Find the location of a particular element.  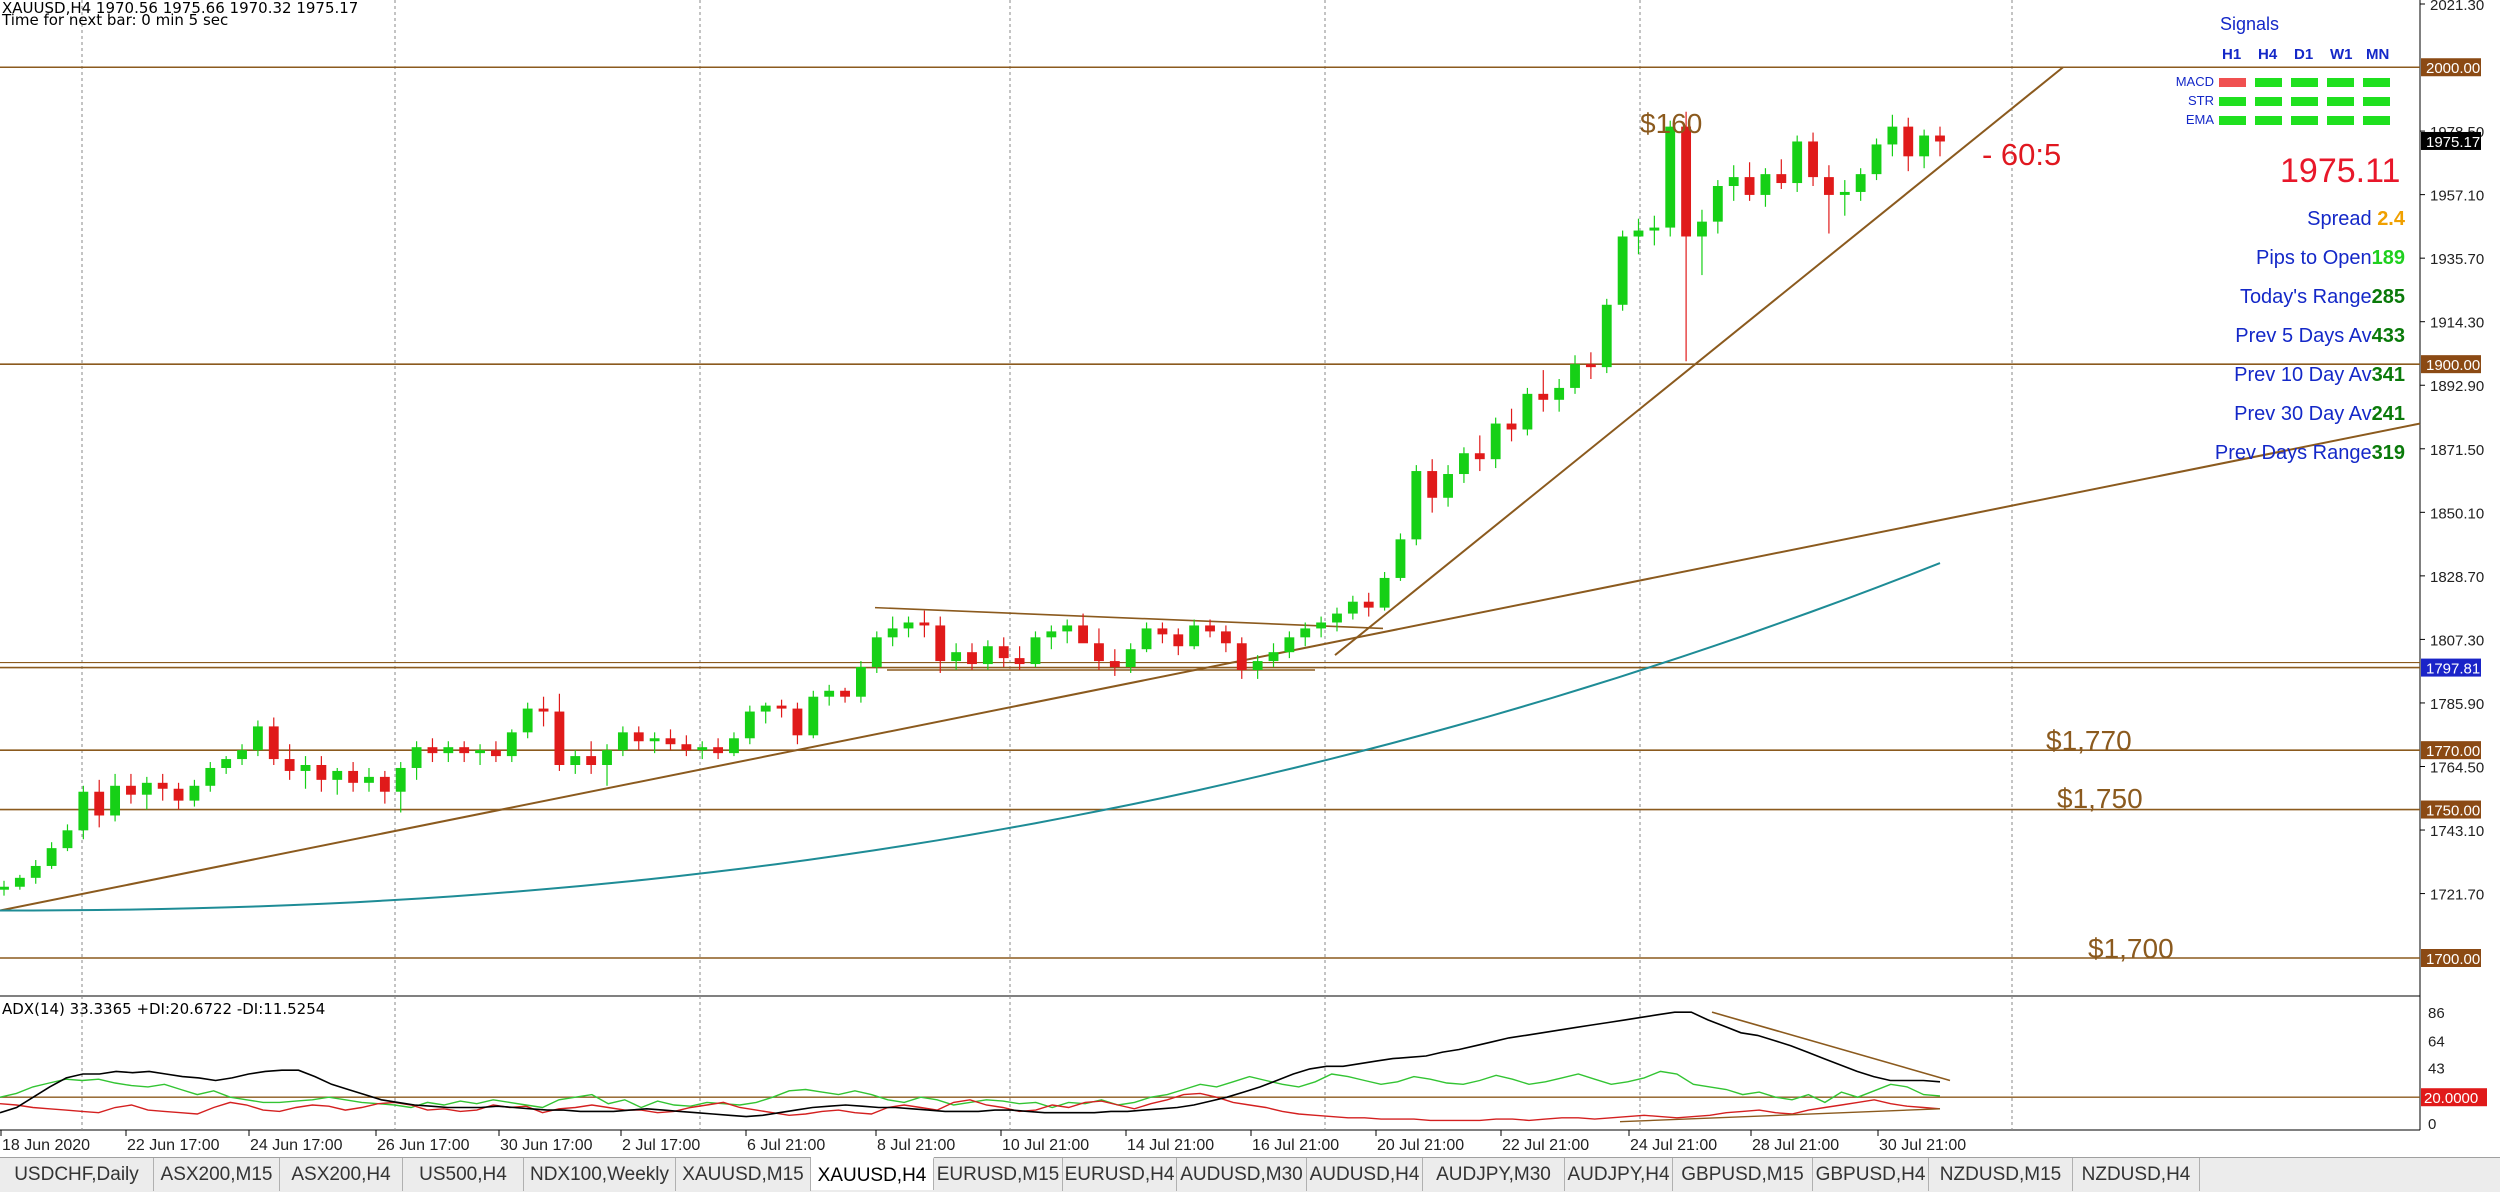

ratio-annotation: - 60:5 is located at coordinates (2022, 154).